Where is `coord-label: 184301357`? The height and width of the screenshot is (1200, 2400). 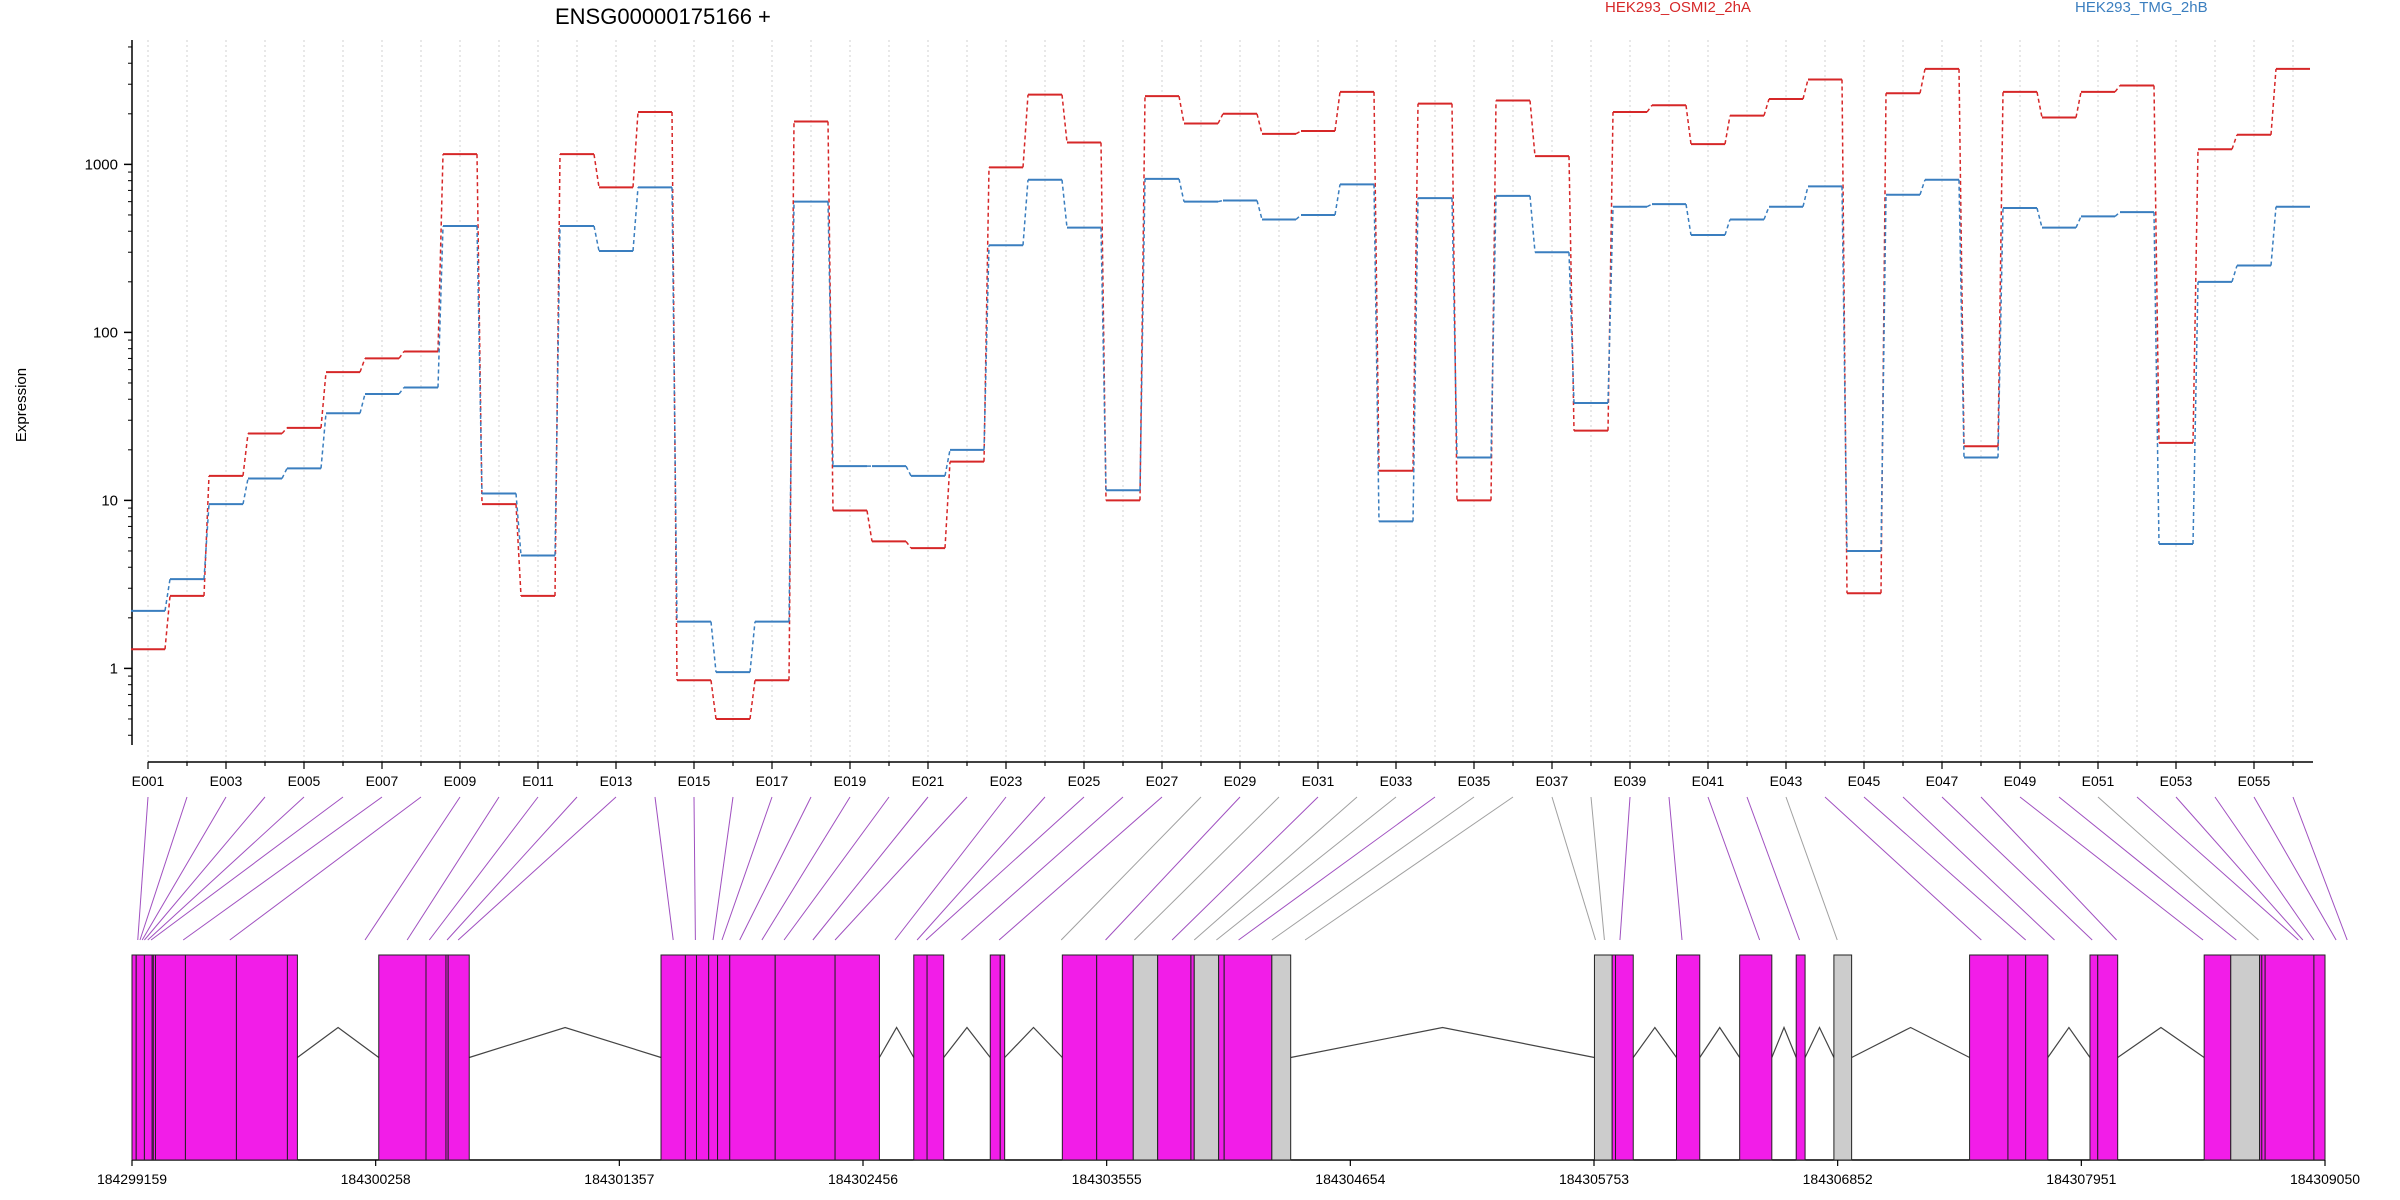 coord-label: 184301357 is located at coordinates (619, 1179).